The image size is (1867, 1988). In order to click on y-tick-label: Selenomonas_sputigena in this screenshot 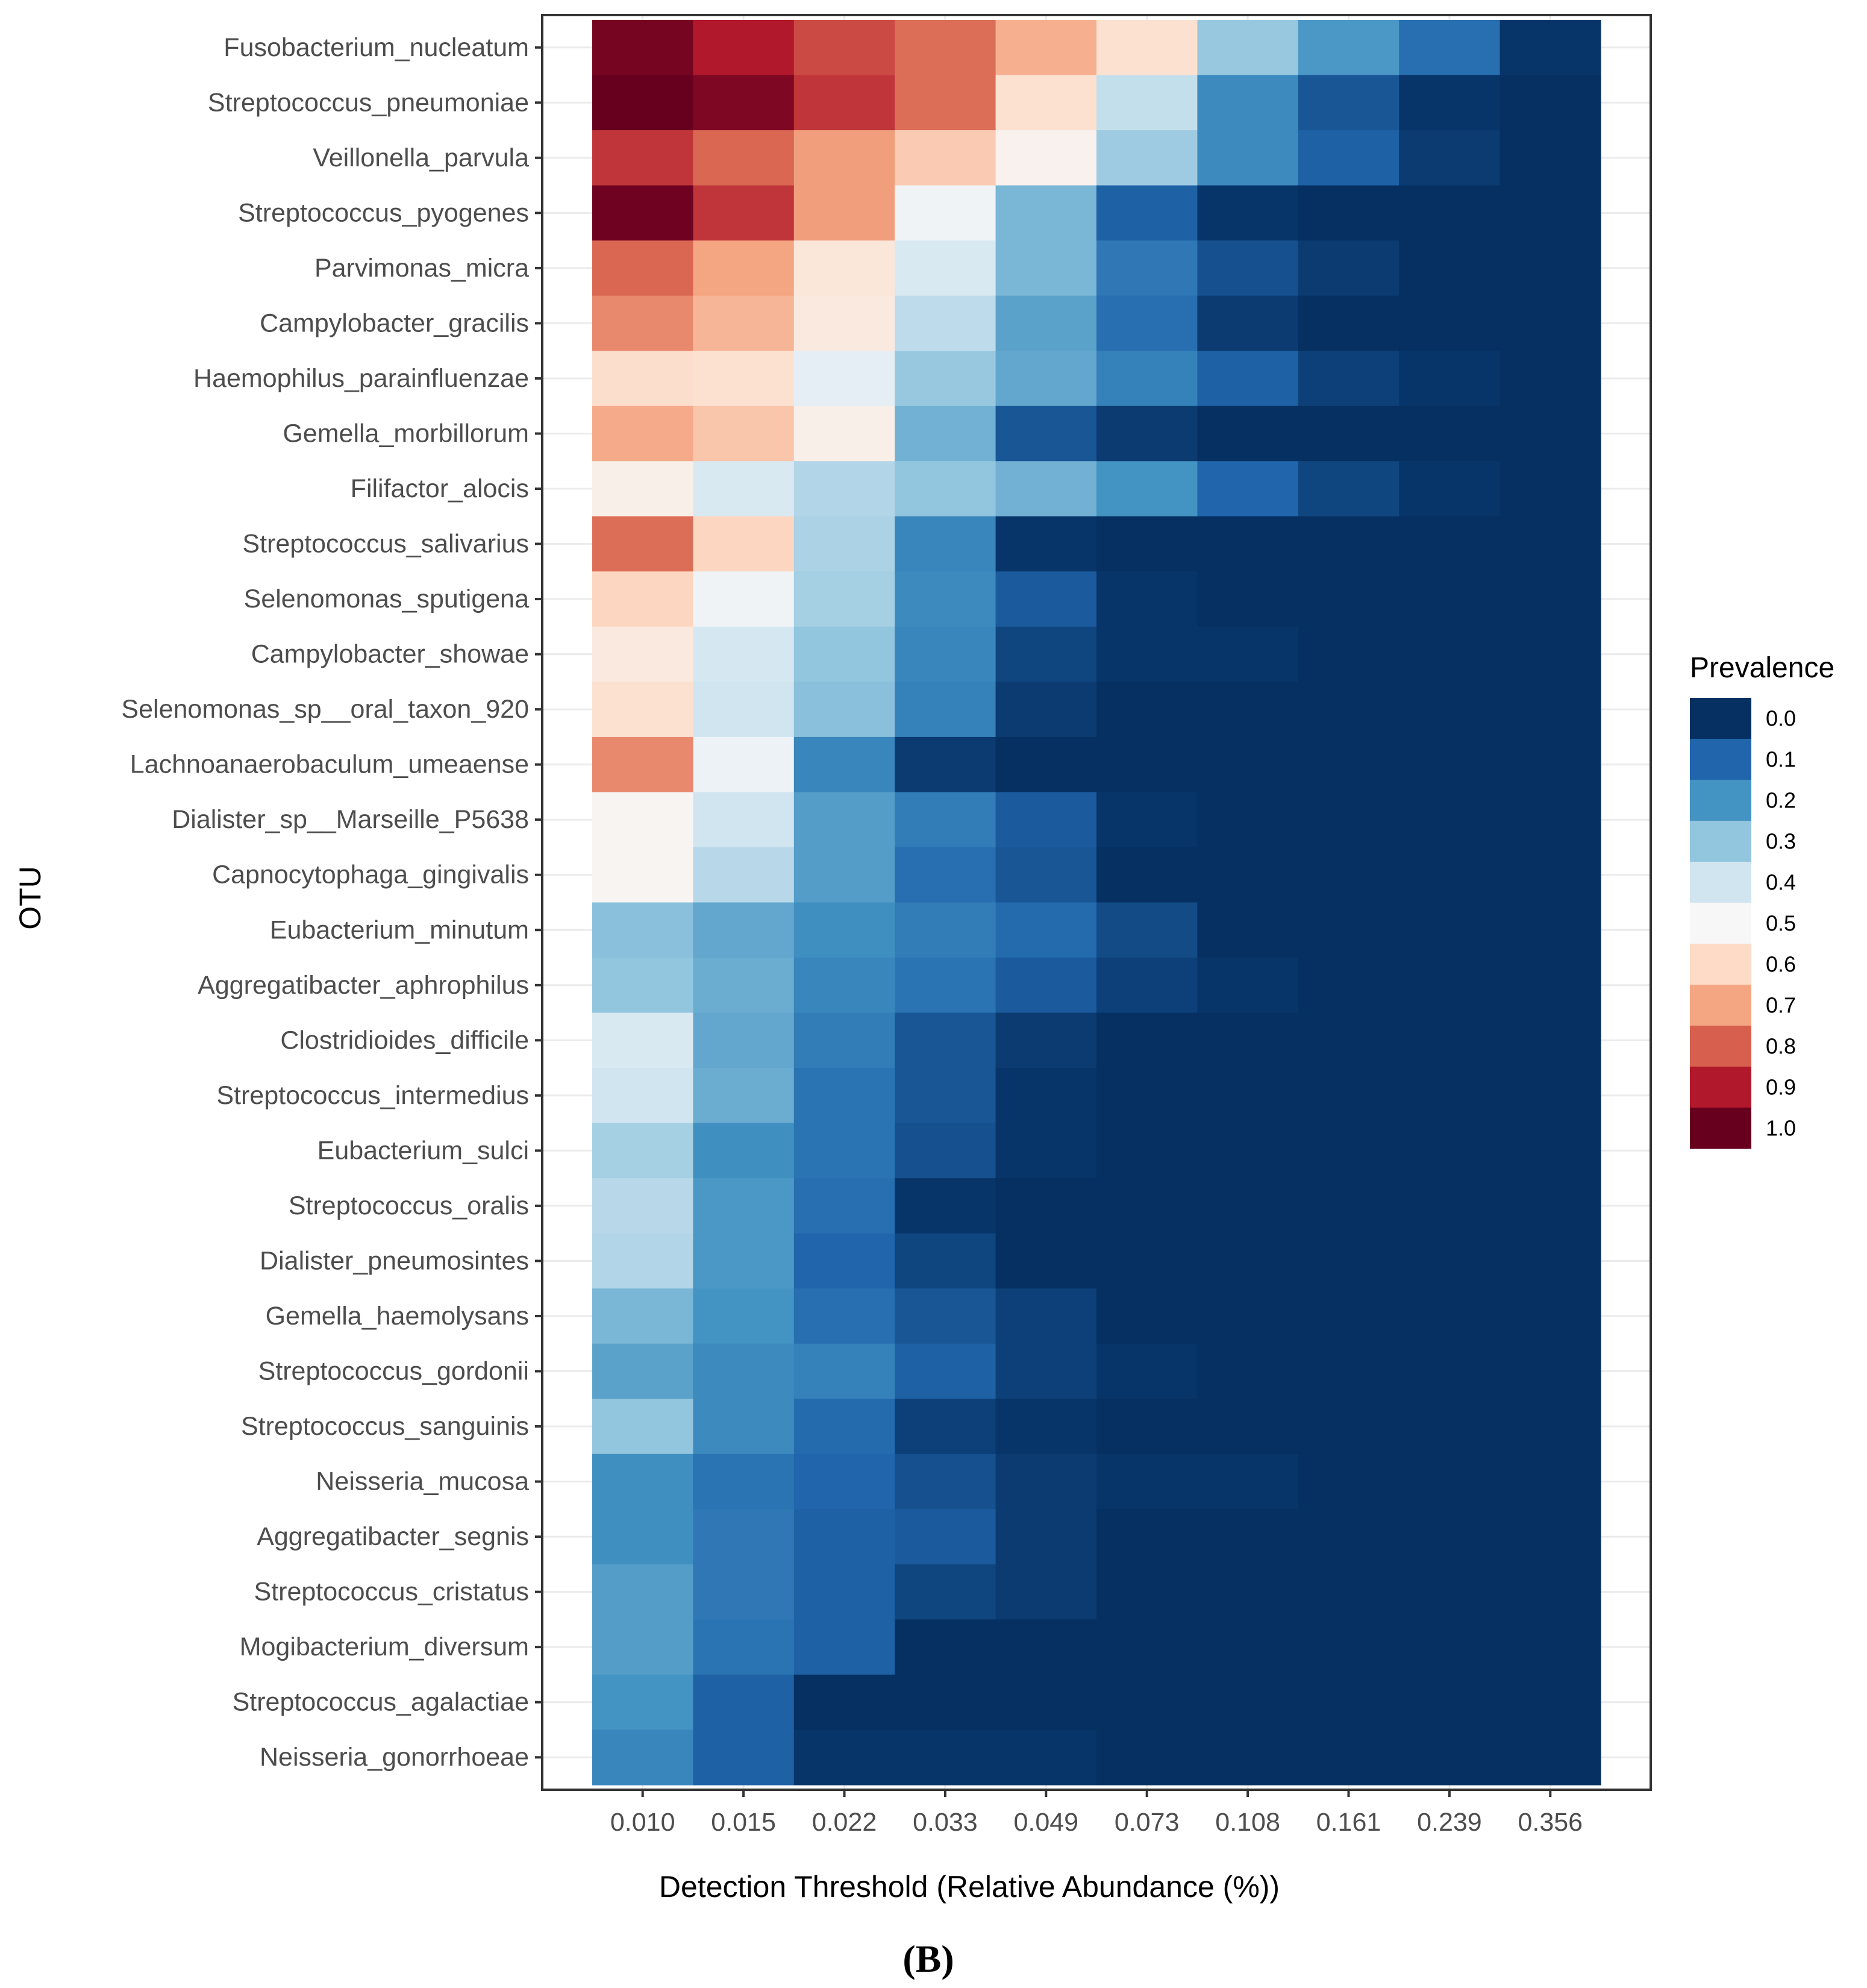, I will do `click(386, 599)`.